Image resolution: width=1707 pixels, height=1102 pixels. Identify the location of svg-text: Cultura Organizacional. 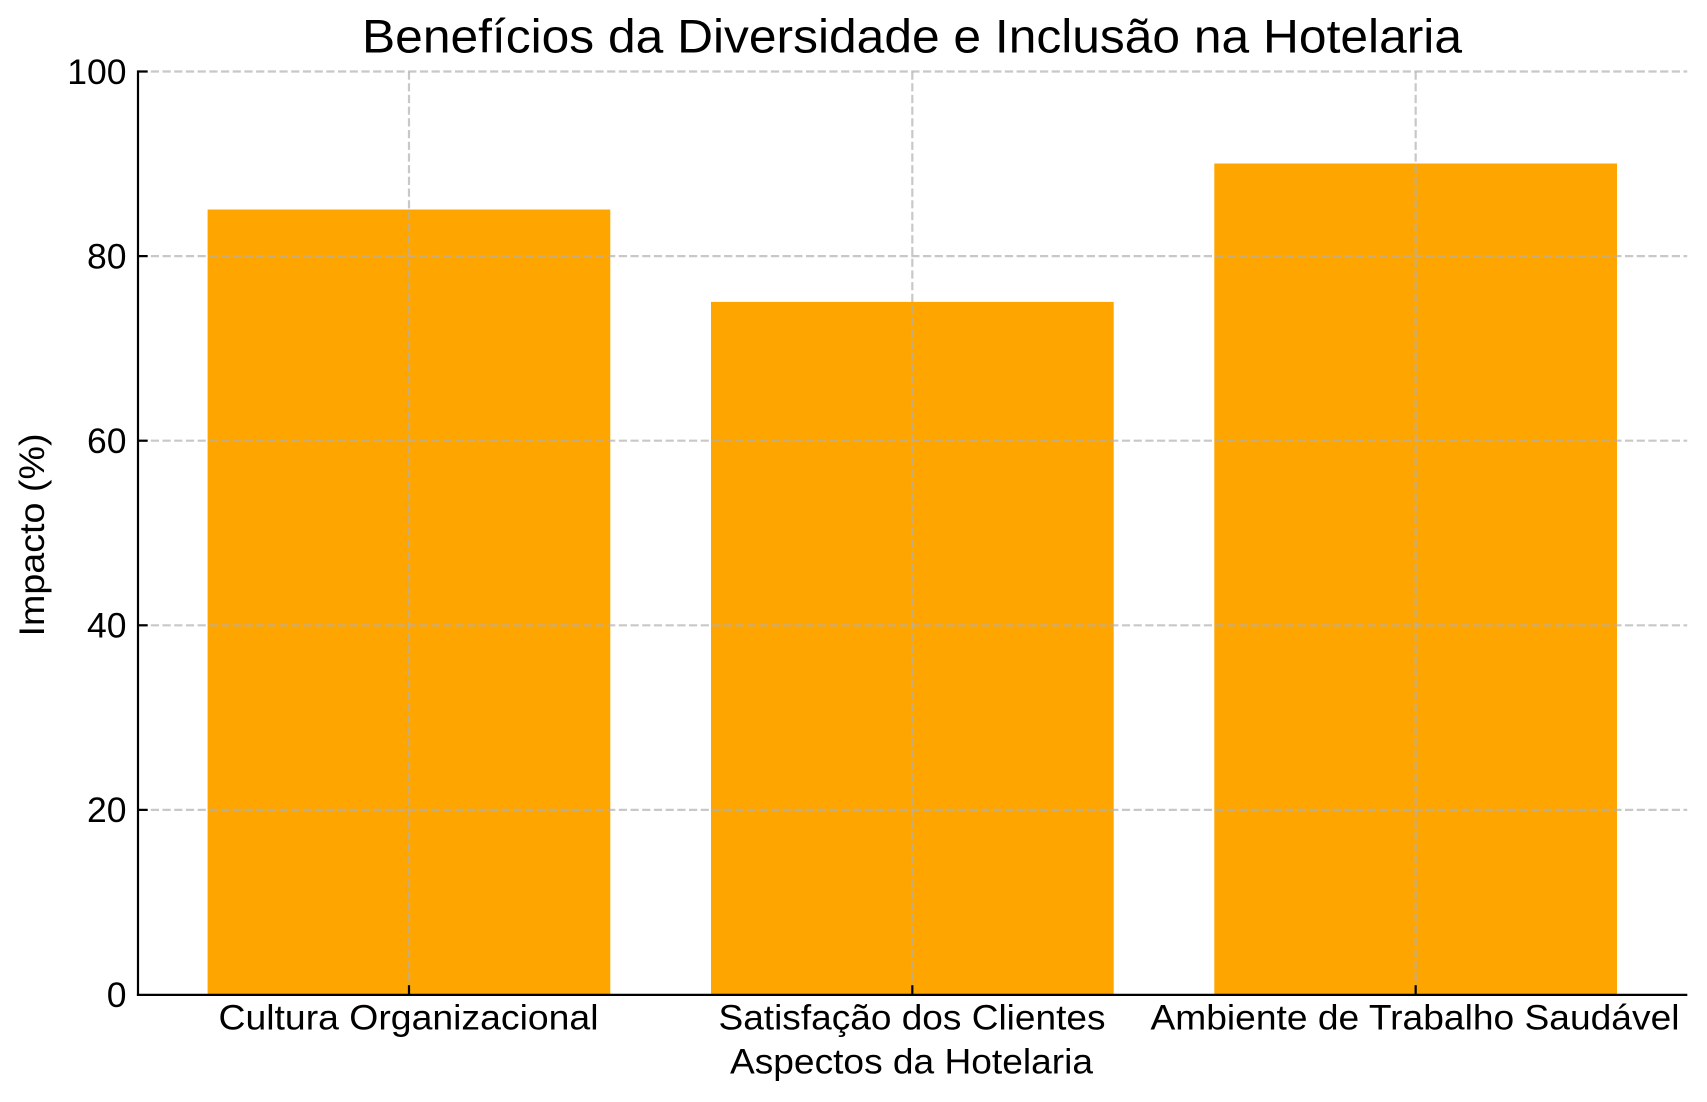
(409, 1018).